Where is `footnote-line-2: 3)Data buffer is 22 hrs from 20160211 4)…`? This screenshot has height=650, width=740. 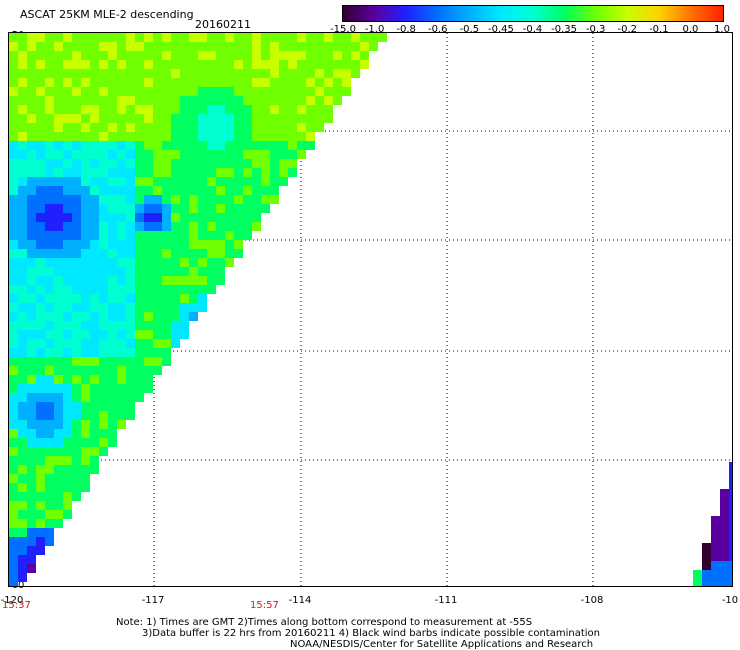 footnote-line-2: 3)Data buffer is 22 hrs from 20160211 4)… is located at coordinates (371, 633).